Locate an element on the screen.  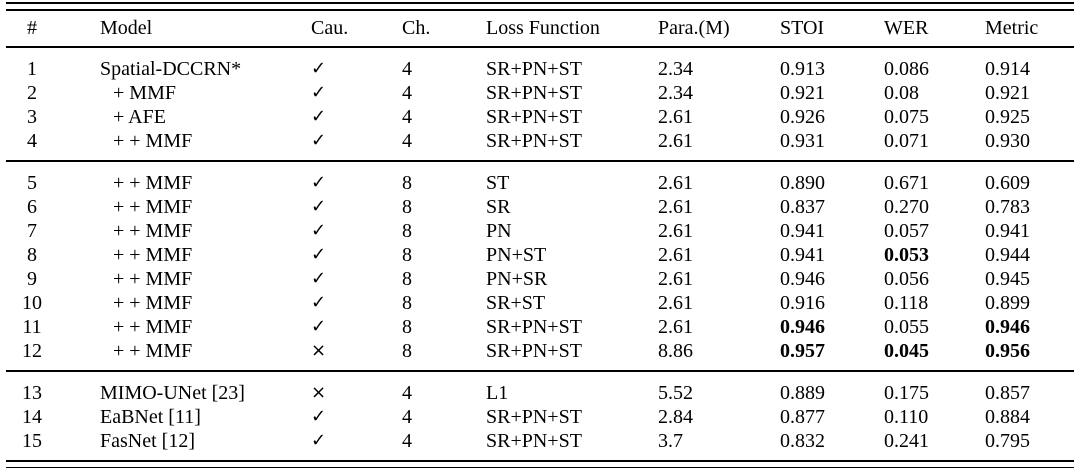
table-row: 12 + + MMF × 8 SR+PN+ST 8.86 0.957 0.045 0.956 is located at coordinates (540, 355).